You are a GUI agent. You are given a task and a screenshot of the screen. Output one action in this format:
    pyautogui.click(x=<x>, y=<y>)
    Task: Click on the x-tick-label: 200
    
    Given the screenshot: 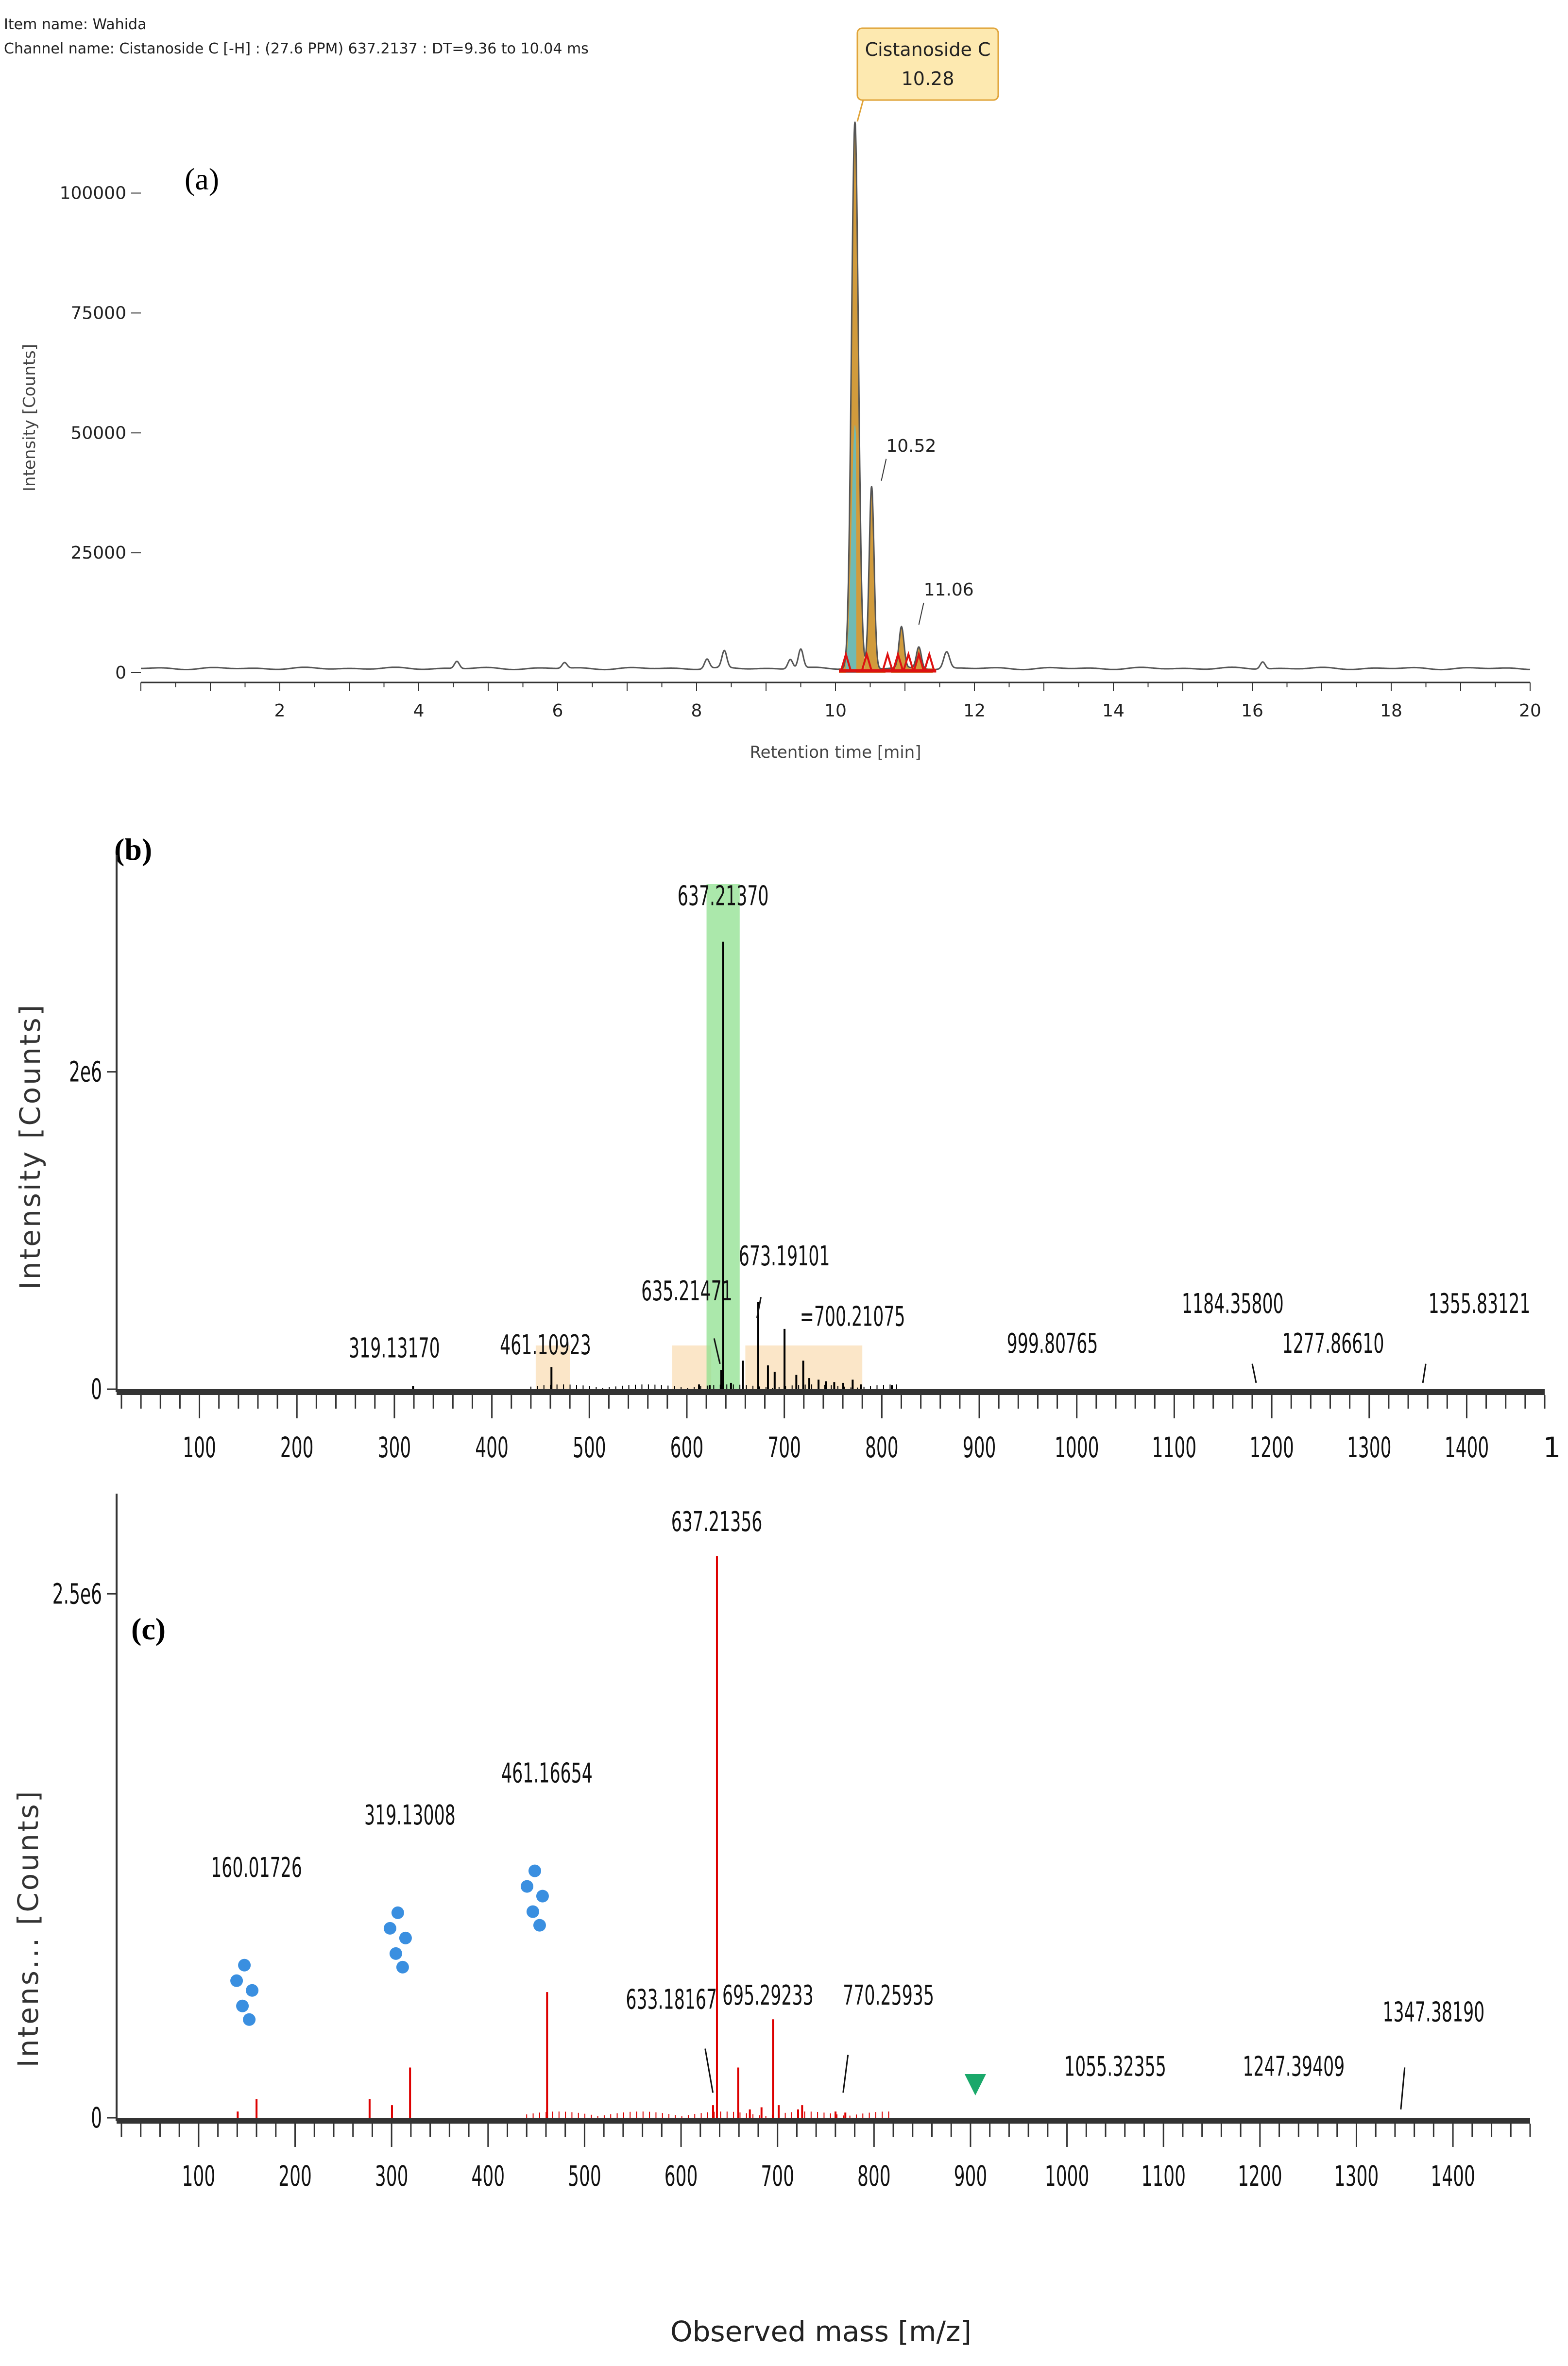 What is the action you would take?
    pyautogui.click(x=295, y=2176)
    